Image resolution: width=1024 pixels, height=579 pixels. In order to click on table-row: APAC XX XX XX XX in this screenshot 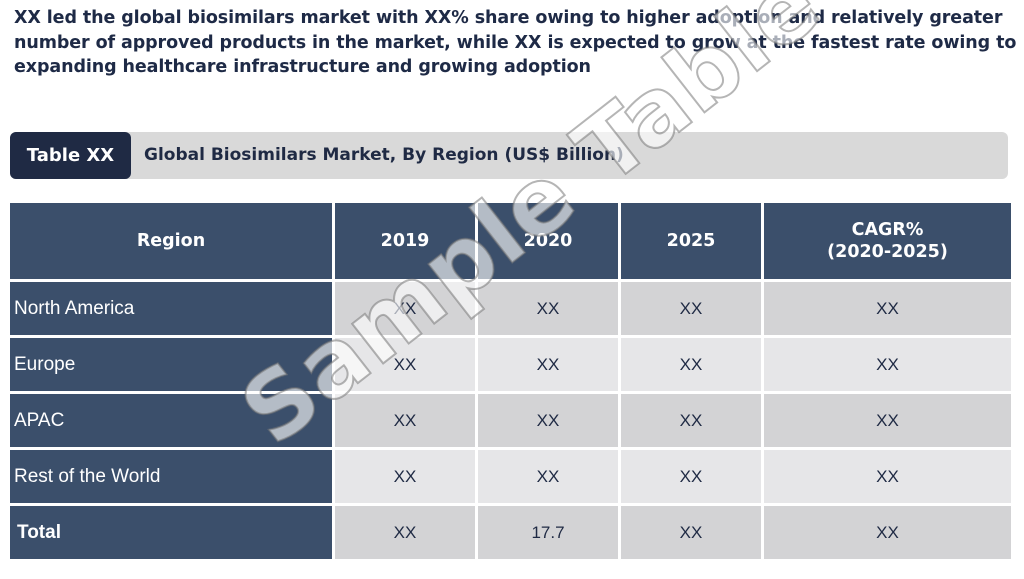, I will do `click(510, 420)`.